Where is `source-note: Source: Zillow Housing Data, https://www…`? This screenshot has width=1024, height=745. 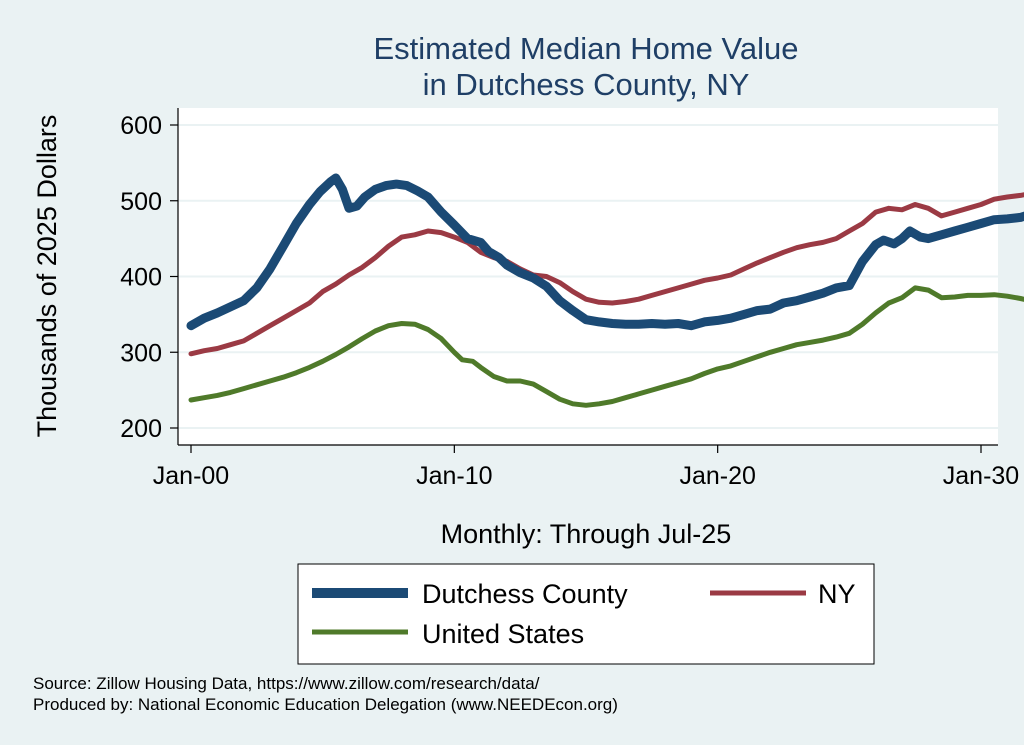
source-note: Source: Zillow Housing Data, https://www… is located at coordinates (325, 694).